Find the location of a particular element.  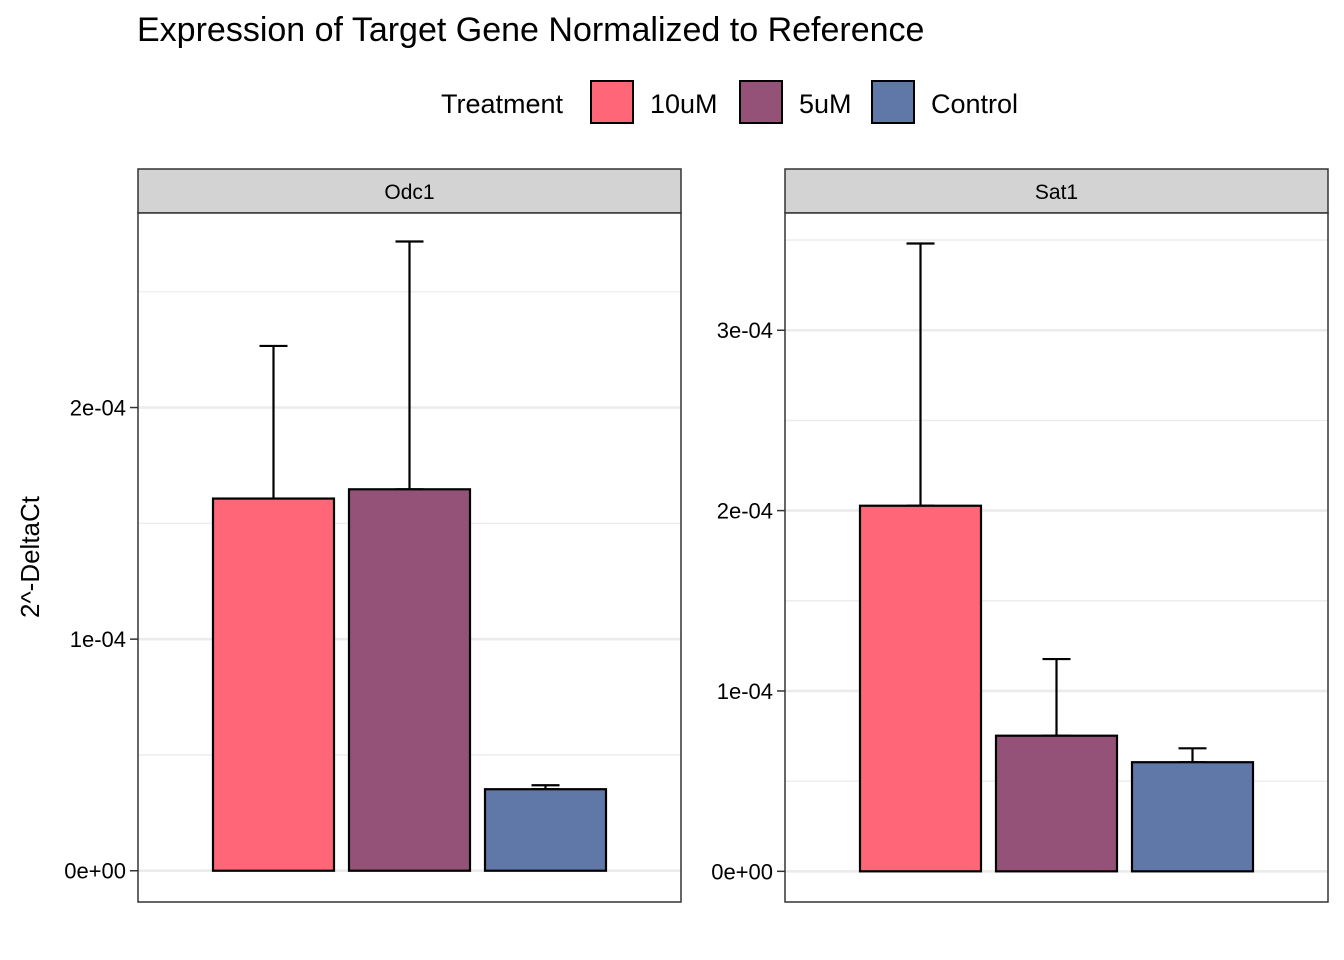

legend-title: Treatment is located at coordinates (502, 104).